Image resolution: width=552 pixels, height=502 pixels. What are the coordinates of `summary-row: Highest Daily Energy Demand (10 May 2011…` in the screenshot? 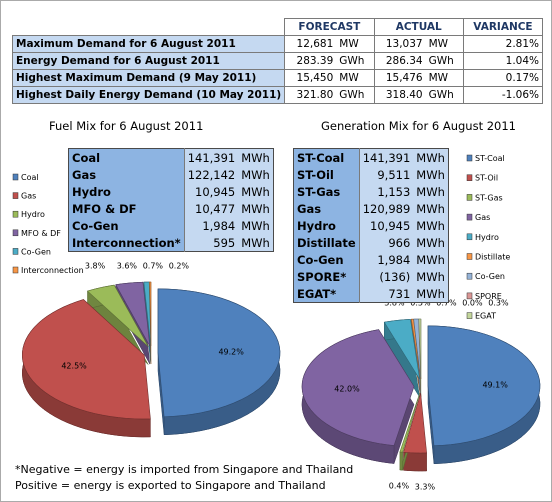 It's located at (277, 95).